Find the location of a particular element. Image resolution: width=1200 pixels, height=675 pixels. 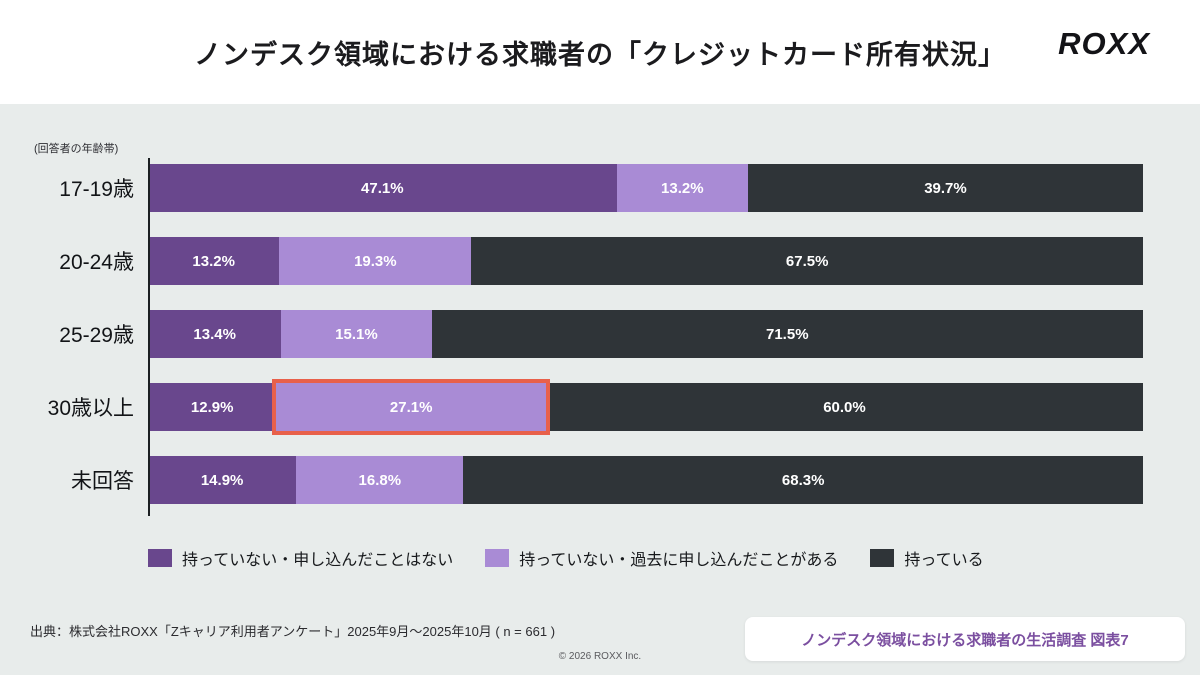

y-axis-line is located at coordinates (149, 337).